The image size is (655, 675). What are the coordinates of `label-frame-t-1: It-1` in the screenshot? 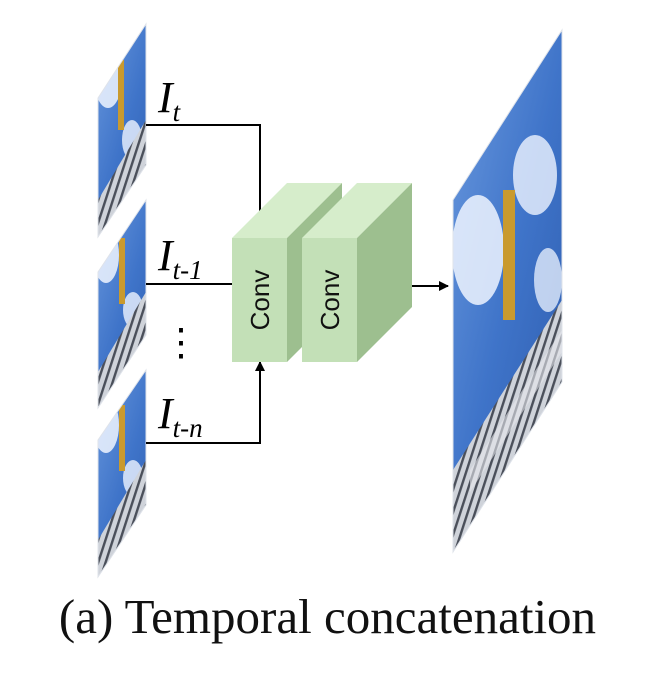 It's located at (180, 258).